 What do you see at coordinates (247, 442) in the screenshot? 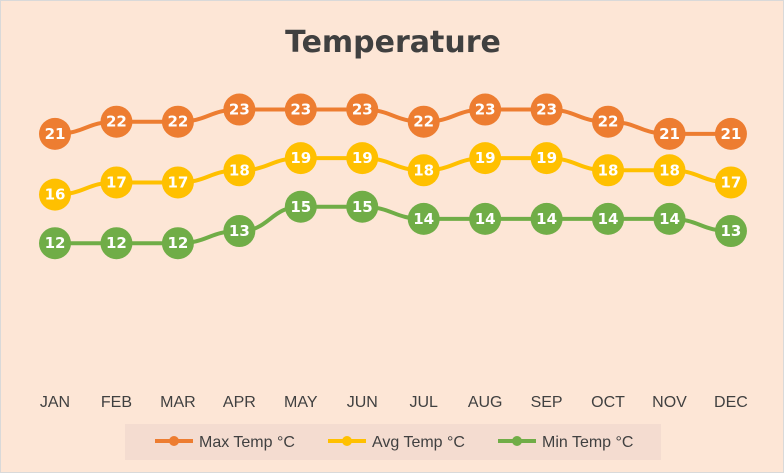
I see `legend-label: Max Temp °C` at bounding box center [247, 442].